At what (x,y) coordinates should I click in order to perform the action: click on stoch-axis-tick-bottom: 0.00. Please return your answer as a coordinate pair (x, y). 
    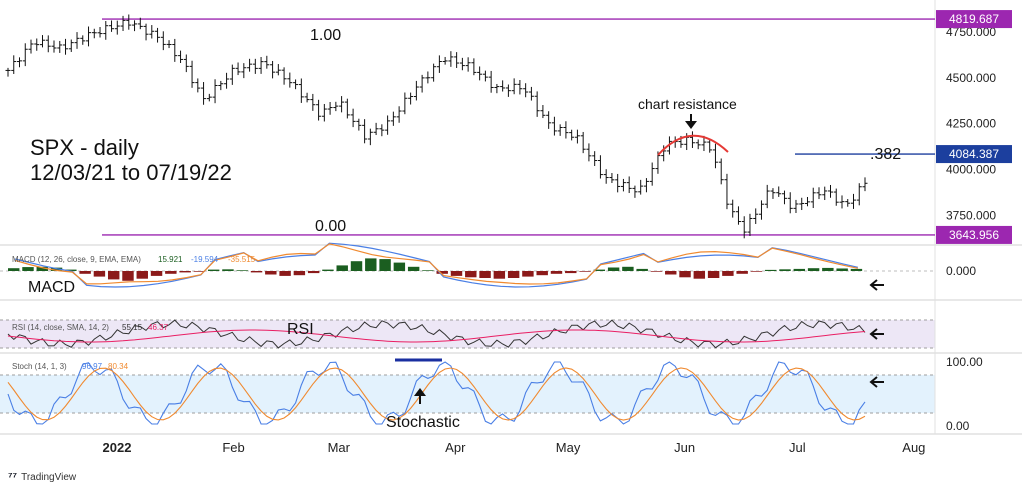
    Looking at the image, I should click on (958, 426).